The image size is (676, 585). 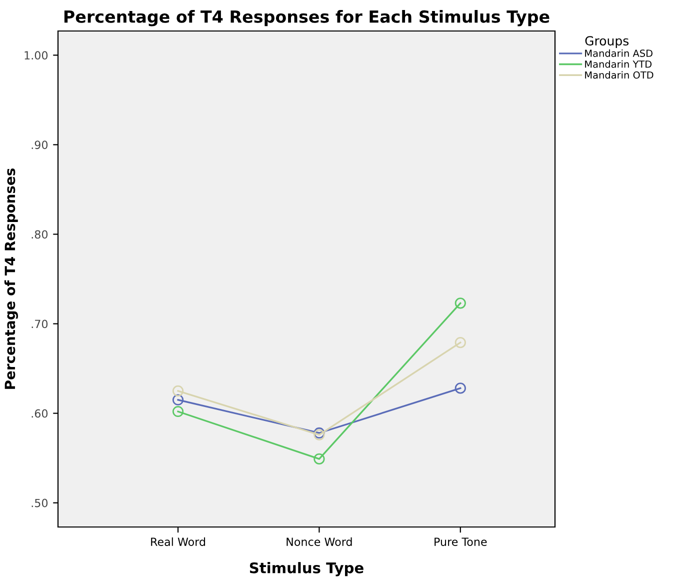 What do you see at coordinates (40, 503) in the screenshot?
I see `y-tick-label: .50` at bounding box center [40, 503].